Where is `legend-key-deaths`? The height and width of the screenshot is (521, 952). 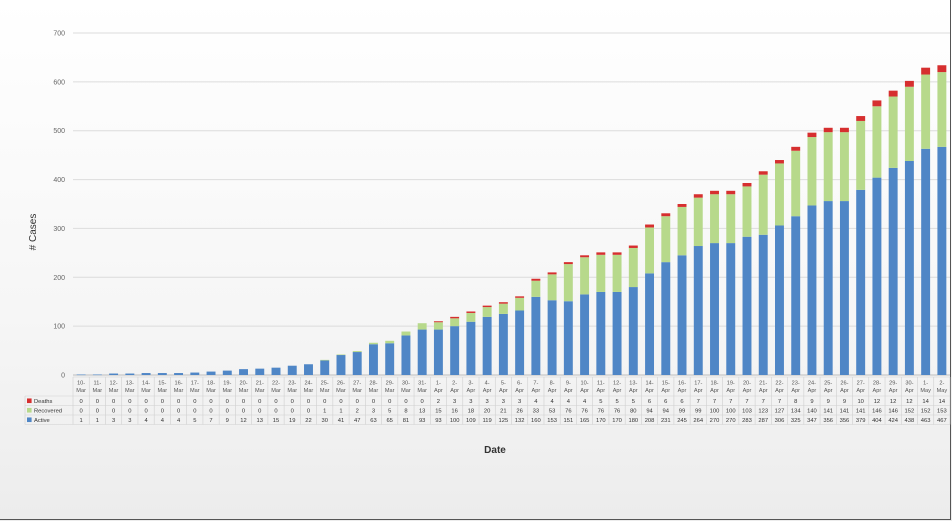
legend-key-deaths is located at coordinates (29, 401).